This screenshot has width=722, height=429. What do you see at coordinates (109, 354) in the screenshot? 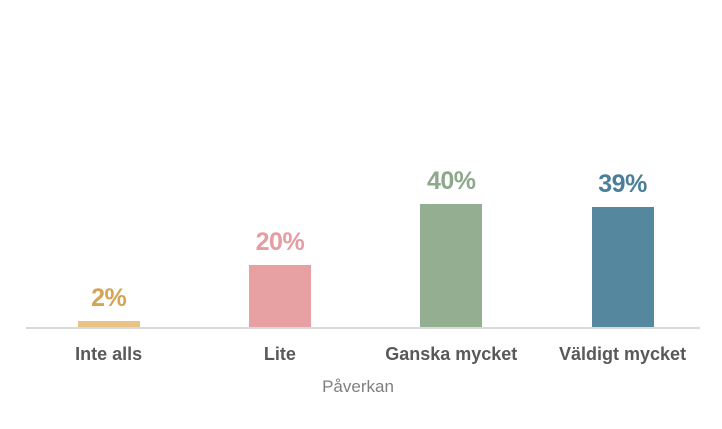
I see `category-label: Inte alls` at bounding box center [109, 354].